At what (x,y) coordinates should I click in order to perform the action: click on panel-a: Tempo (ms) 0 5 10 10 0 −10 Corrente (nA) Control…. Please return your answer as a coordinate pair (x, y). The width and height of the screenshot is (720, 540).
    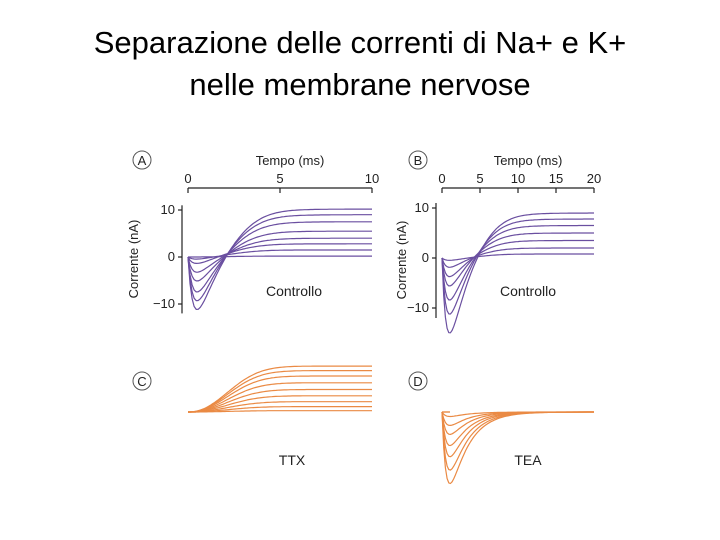
    Looking at the image, I should click on (252, 233).